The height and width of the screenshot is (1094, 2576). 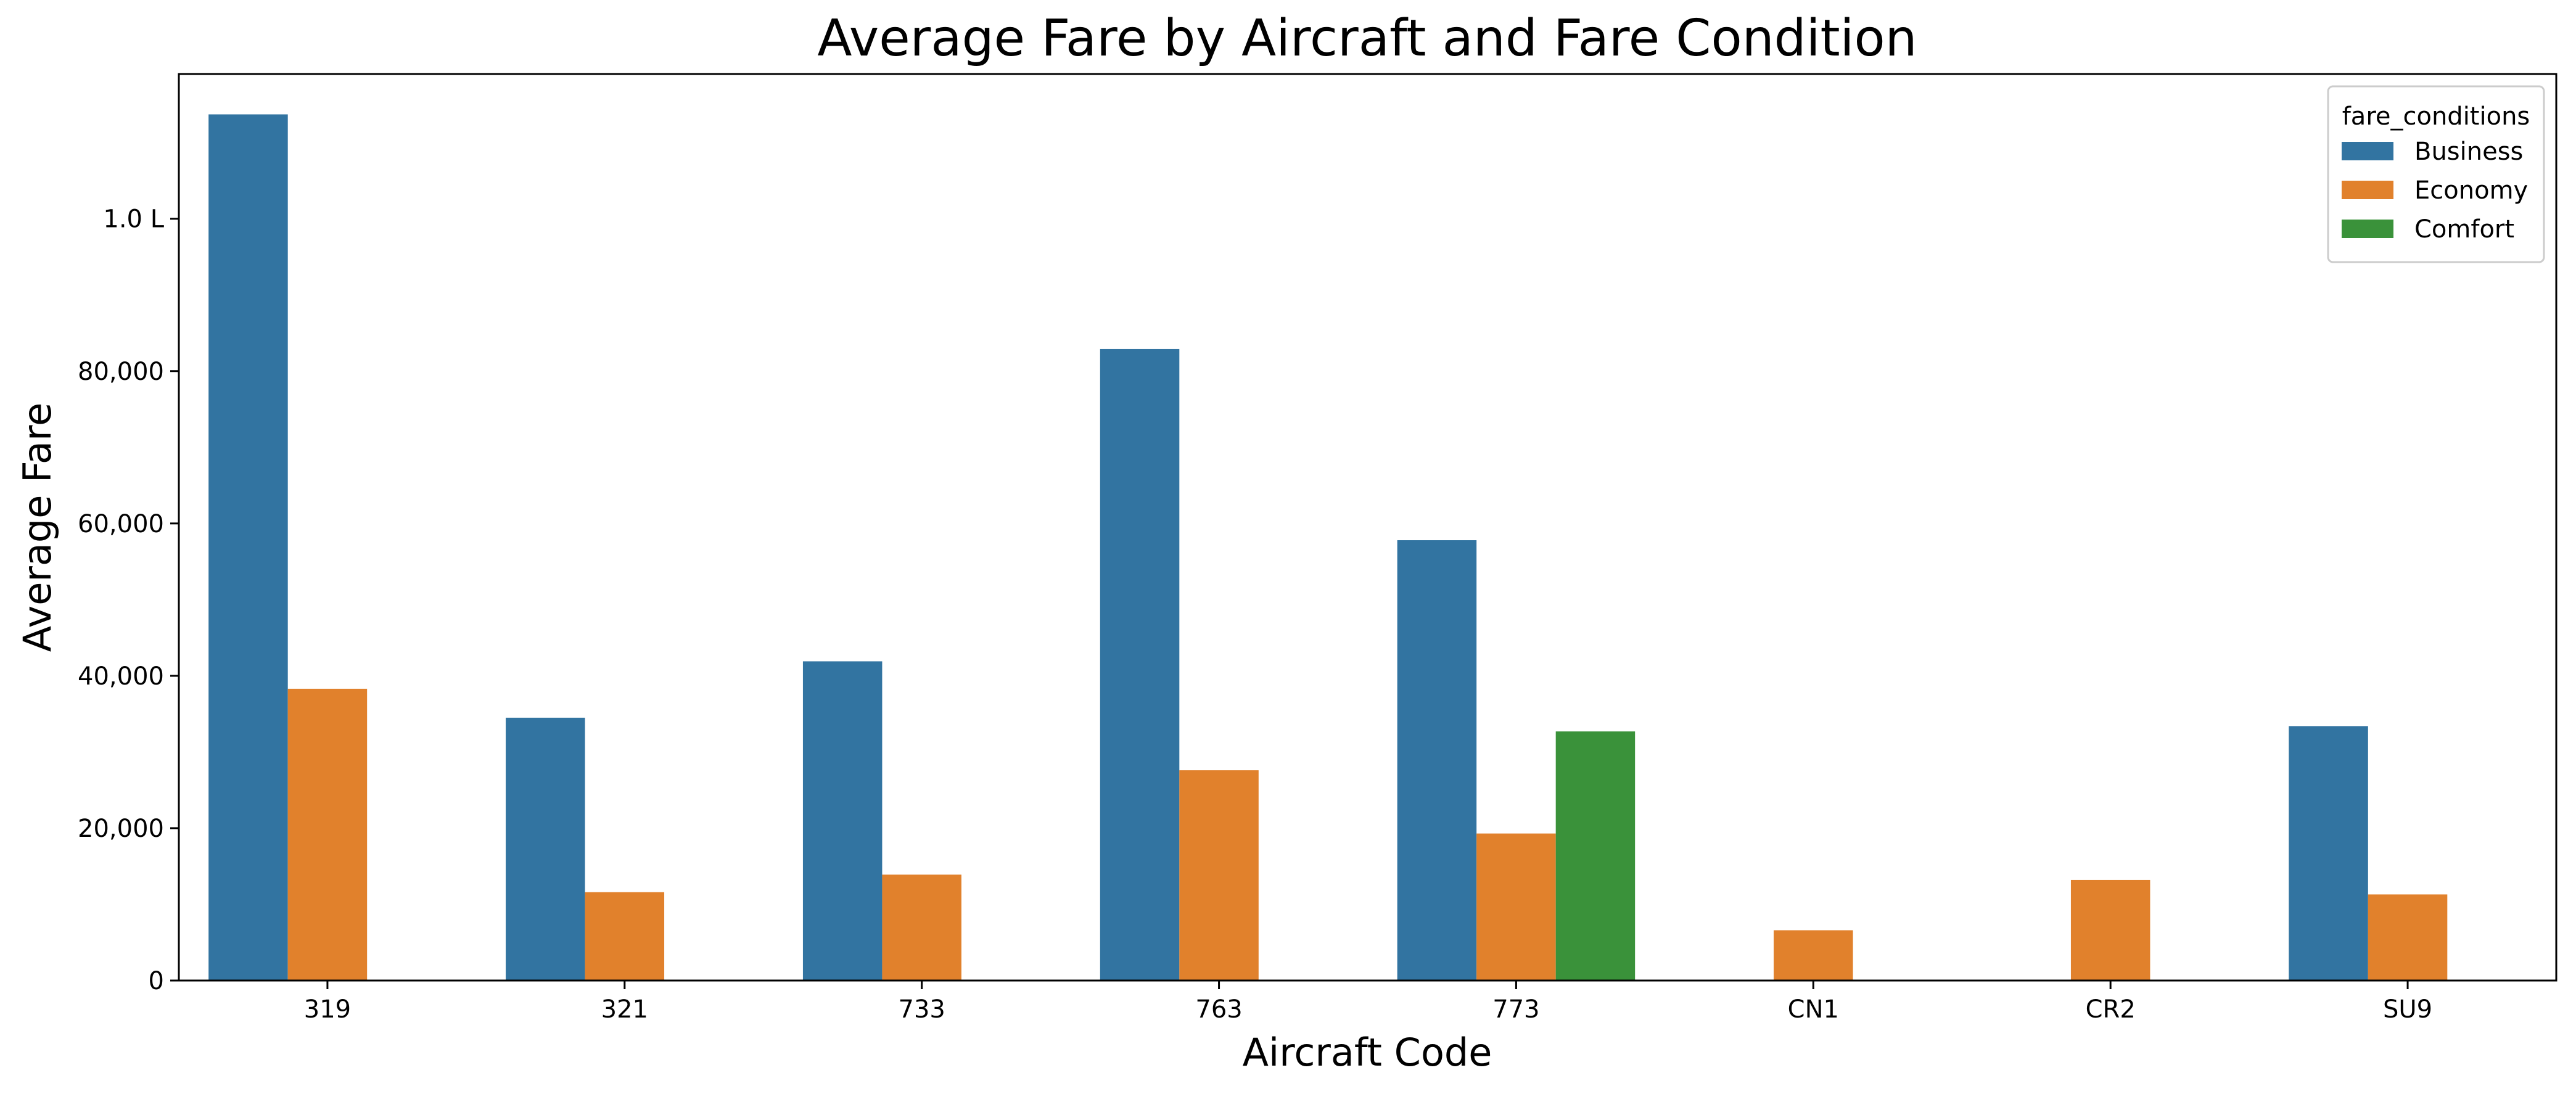 I want to click on x-tick-label: 733, so click(x=922, y=1010).